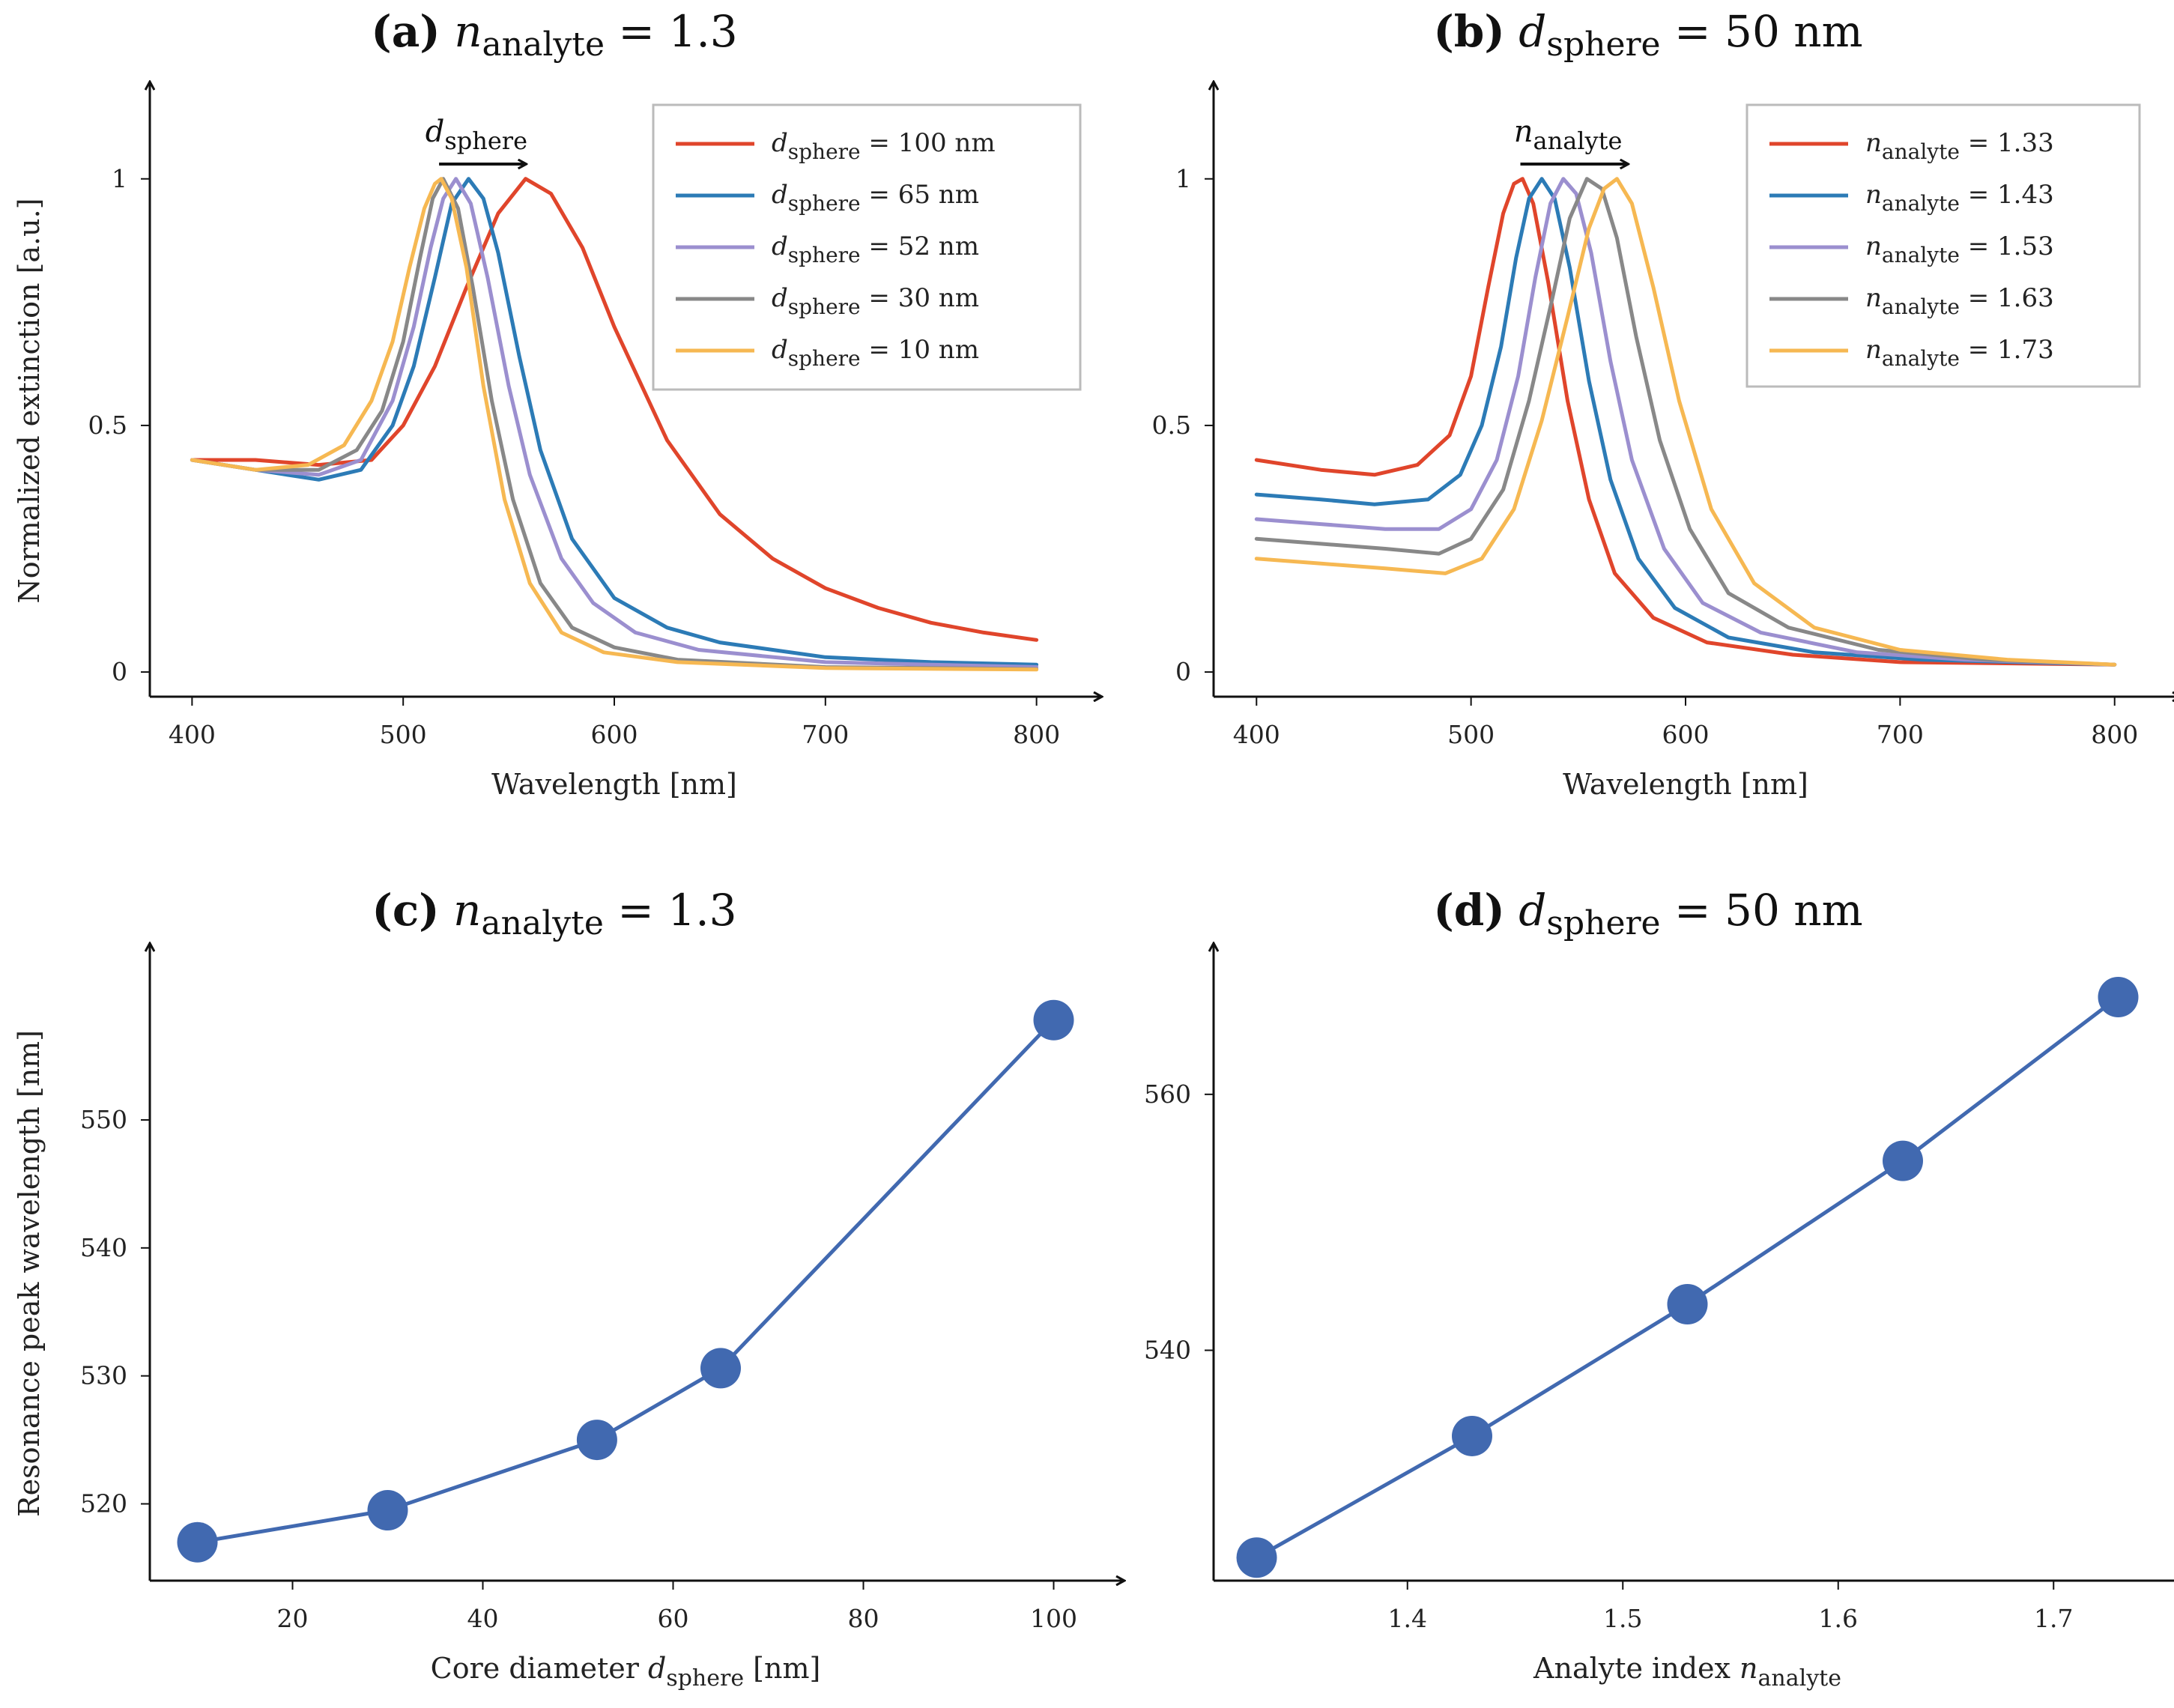 The height and width of the screenshot is (1708, 2174). What do you see at coordinates (435, 132) in the screenshot?
I see `annotation-variable: d` at bounding box center [435, 132].